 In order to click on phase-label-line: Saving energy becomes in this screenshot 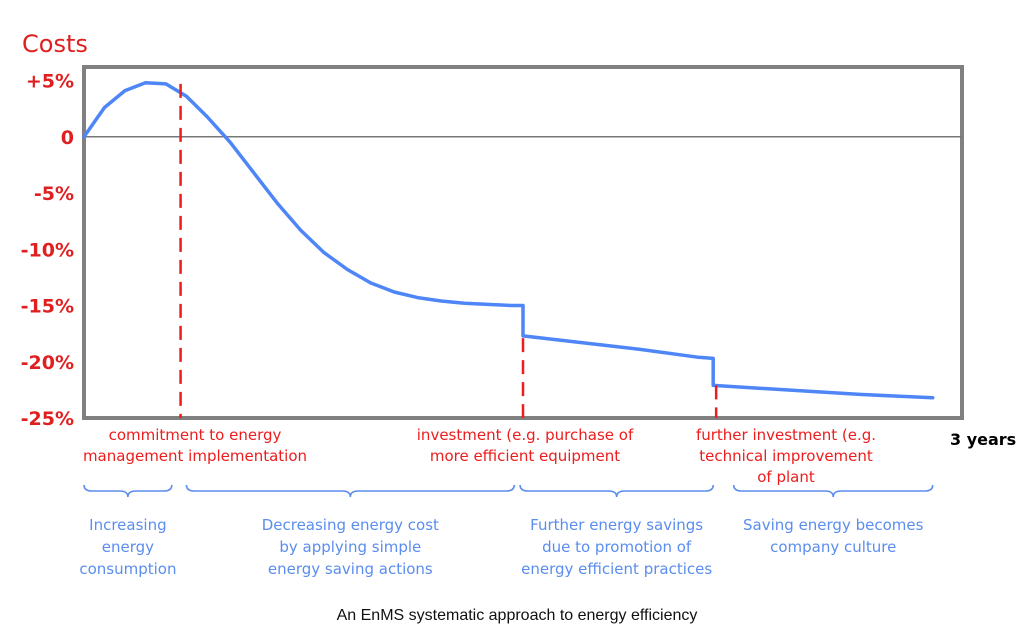, I will do `click(833, 525)`.